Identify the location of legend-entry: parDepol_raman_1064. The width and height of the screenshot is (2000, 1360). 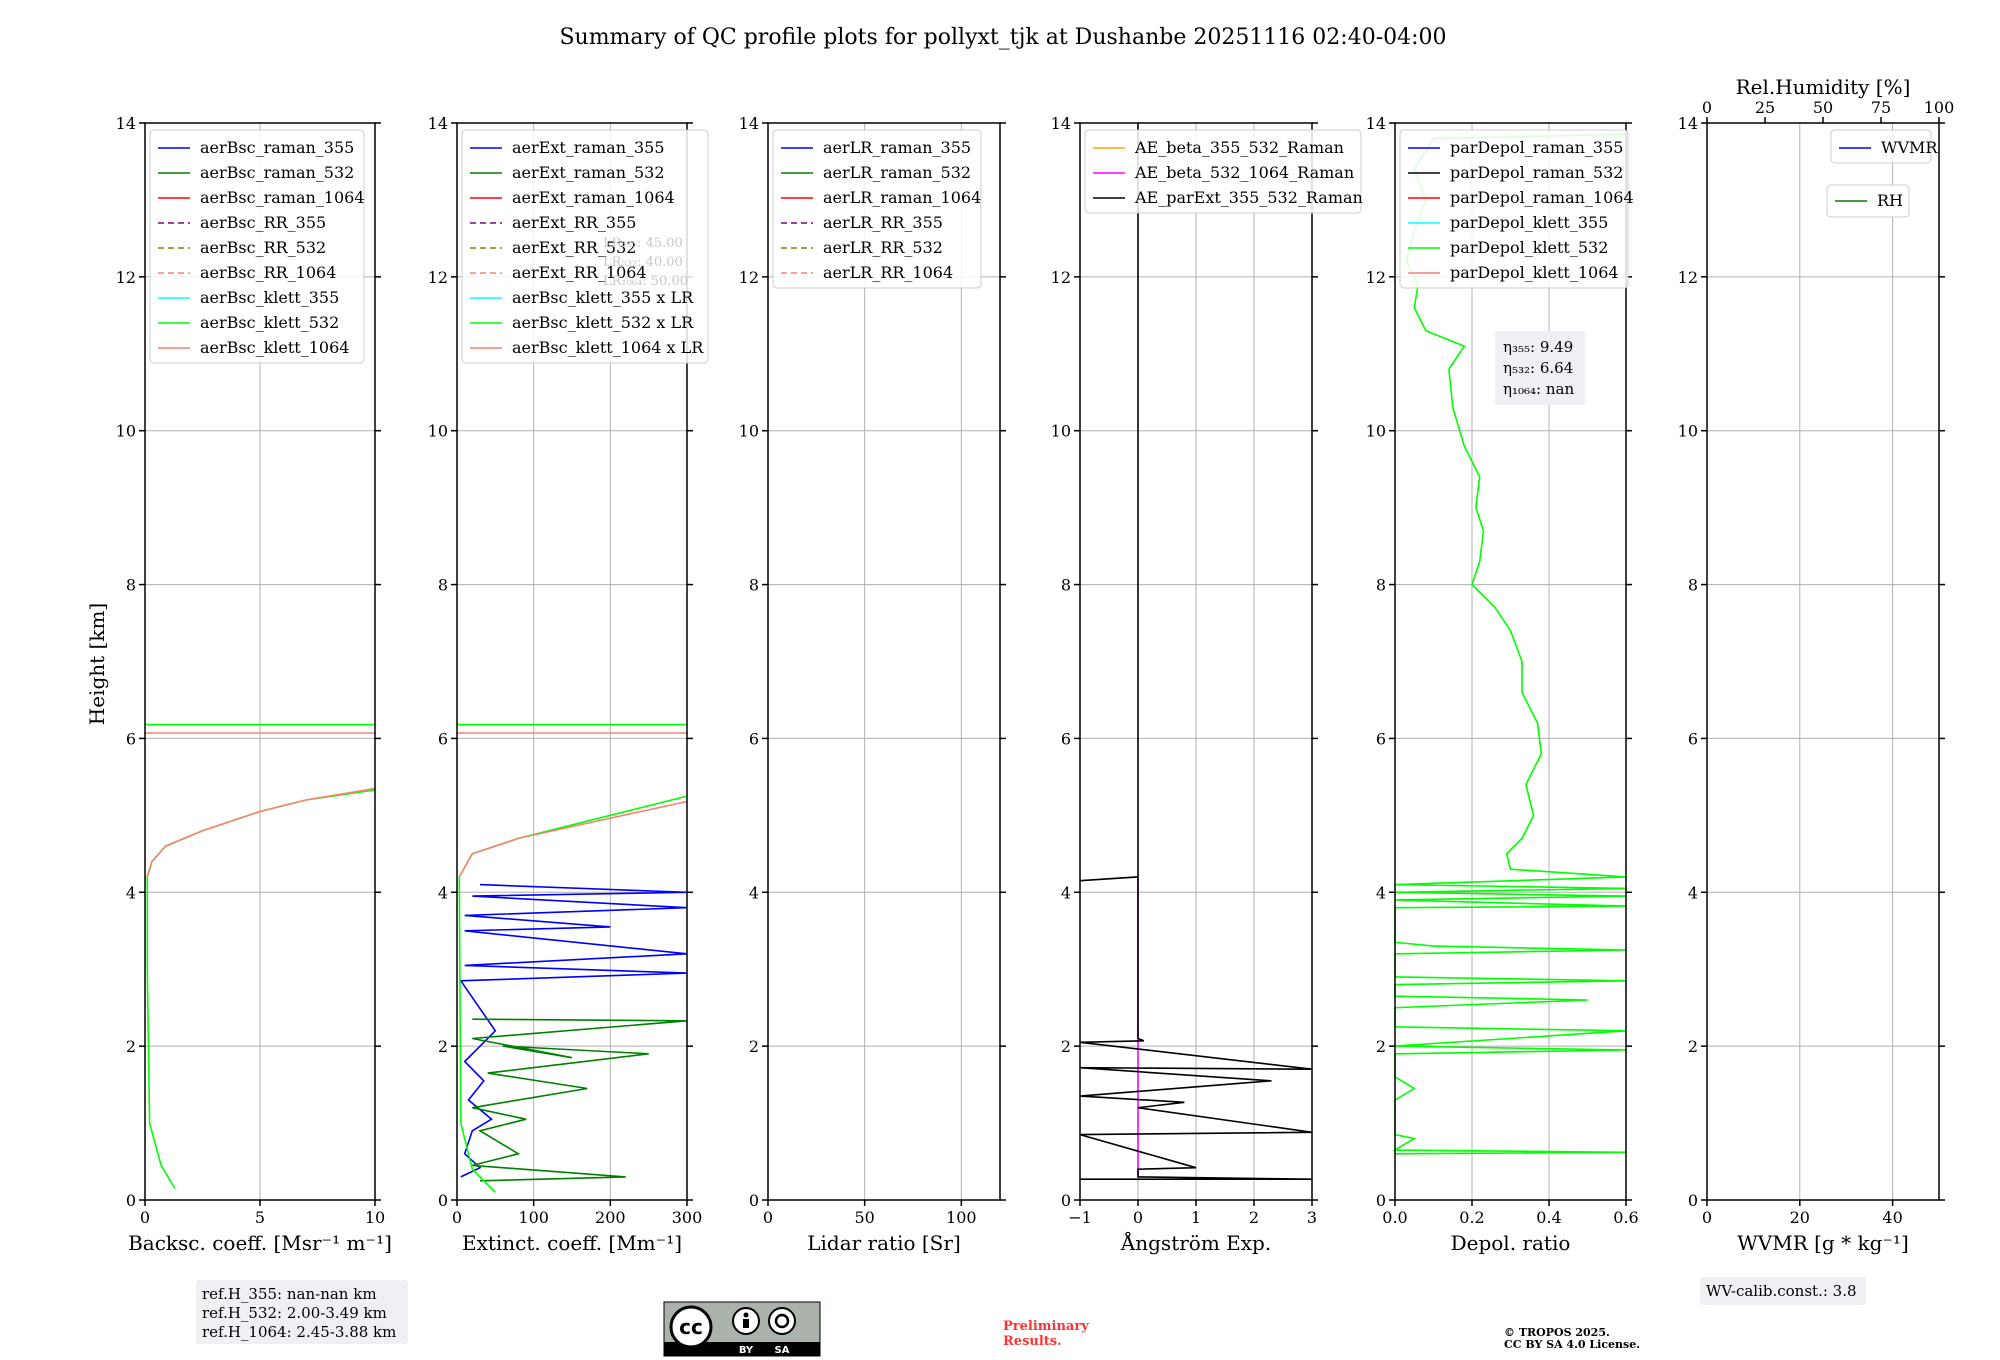
(1542, 197).